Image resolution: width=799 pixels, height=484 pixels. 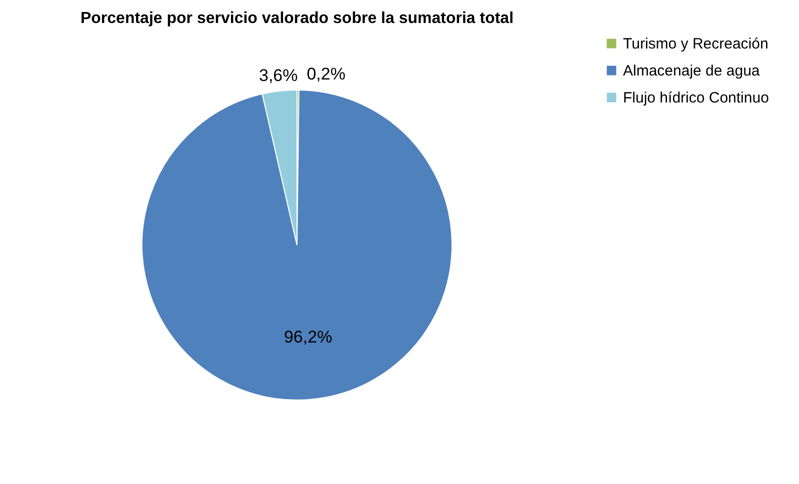 What do you see at coordinates (278, 75) in the screenshot?
I see `data-label: 3,6%` at bounding box center [278, 75].